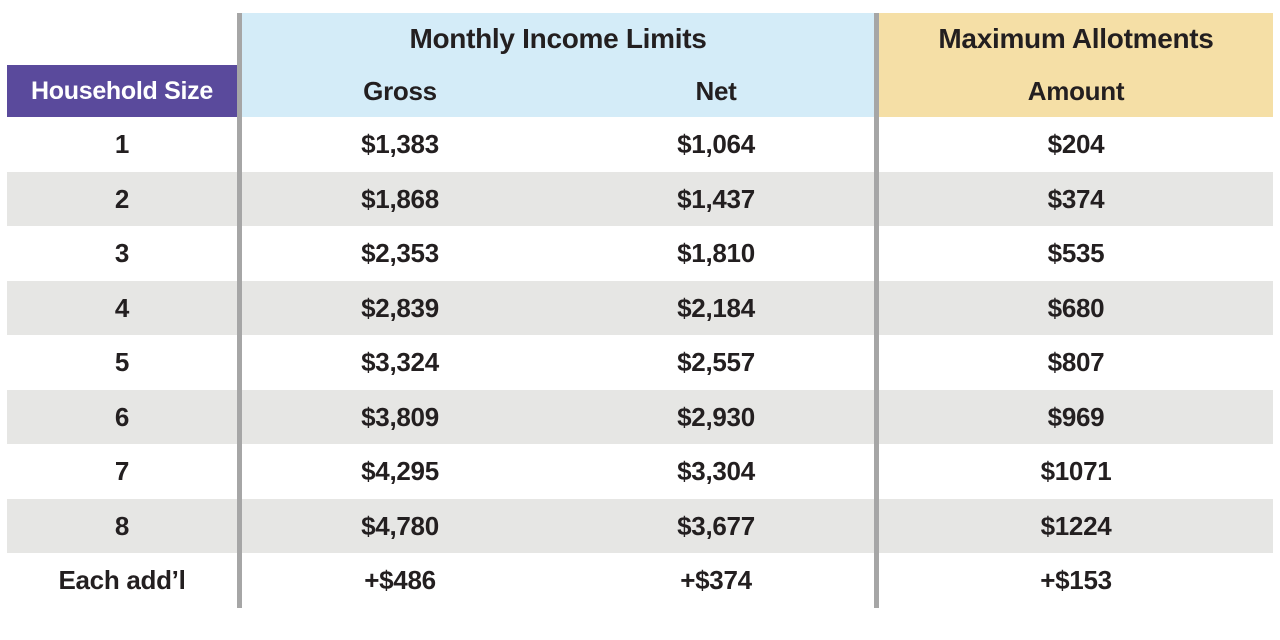 This screenshot has height=640, width=1280. I want to click on table-row: 6 $3,809 $2,930 $969, so click(640, 416).